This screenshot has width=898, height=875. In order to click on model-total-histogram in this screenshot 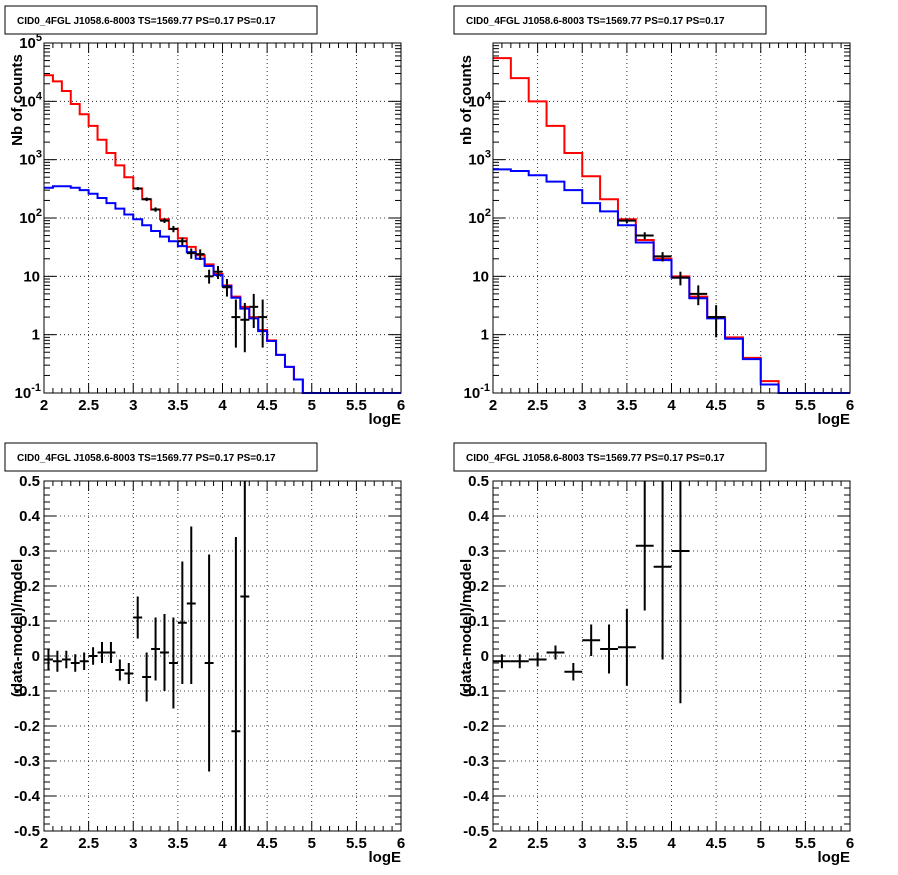, I will do `click(222, 234)`.